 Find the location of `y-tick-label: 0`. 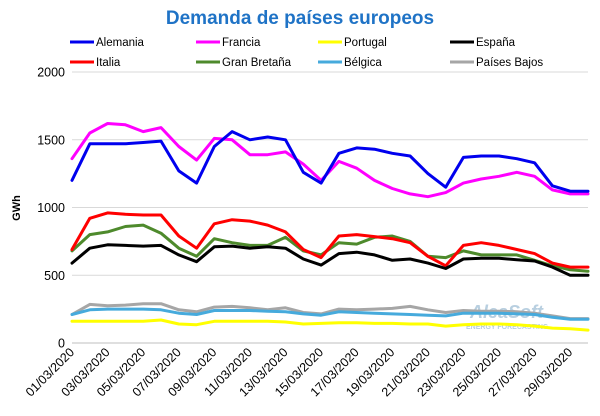

y-tick-label: 0 is located at coordinates (61, 344).